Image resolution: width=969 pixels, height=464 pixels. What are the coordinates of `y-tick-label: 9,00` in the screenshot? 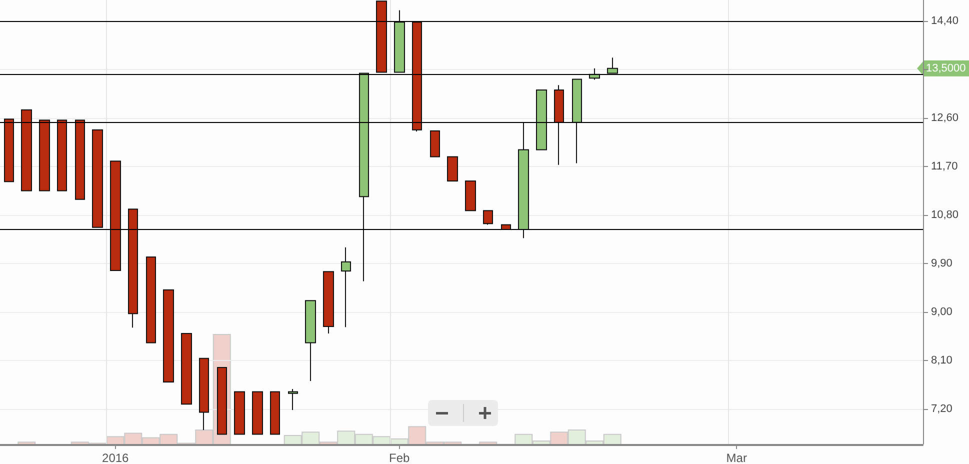 It's located at (941, 312).